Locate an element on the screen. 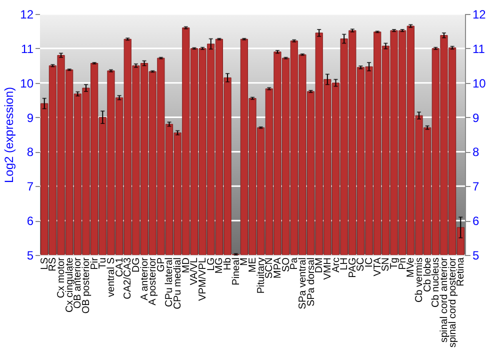 The height and width of the screenshot is (350, 500). y2-tick-label: 5 is located at coordinates (476, 255).